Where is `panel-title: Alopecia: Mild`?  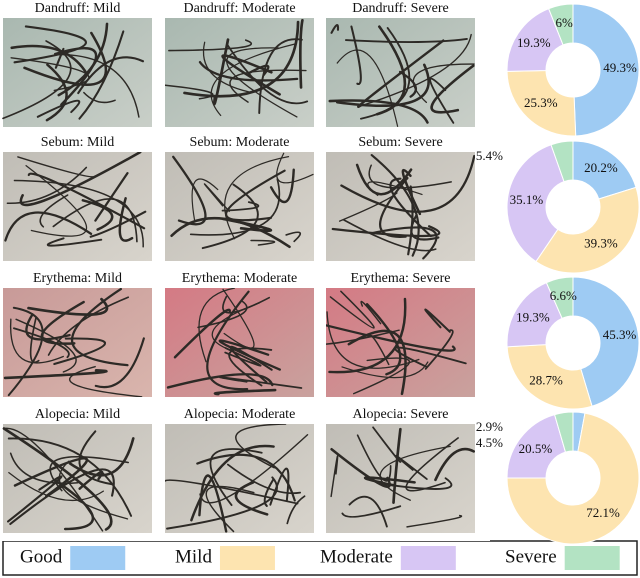
panel-title: Alopecia: Mild is located at coordinates (77, 414).